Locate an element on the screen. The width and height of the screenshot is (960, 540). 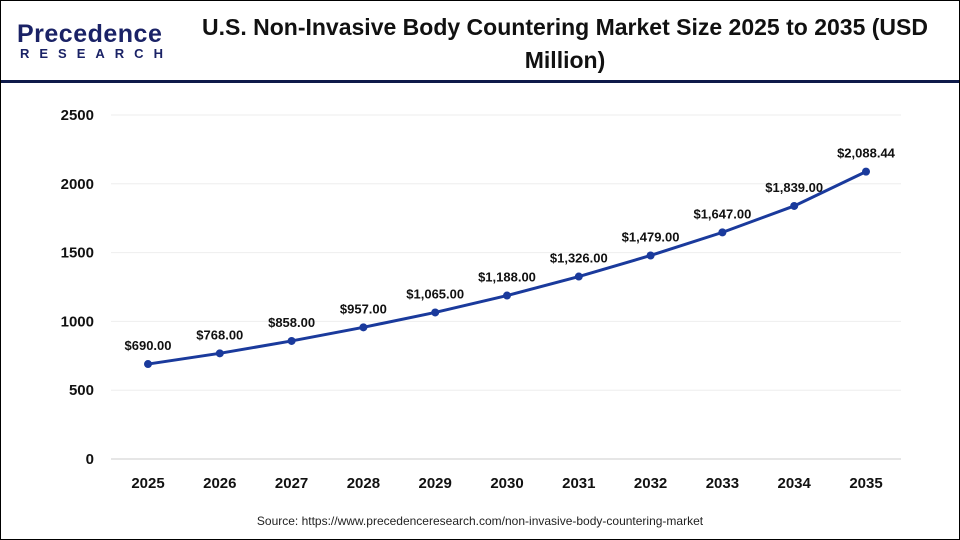
data-label: $2,088.44 is located at coordinates (866, 153).